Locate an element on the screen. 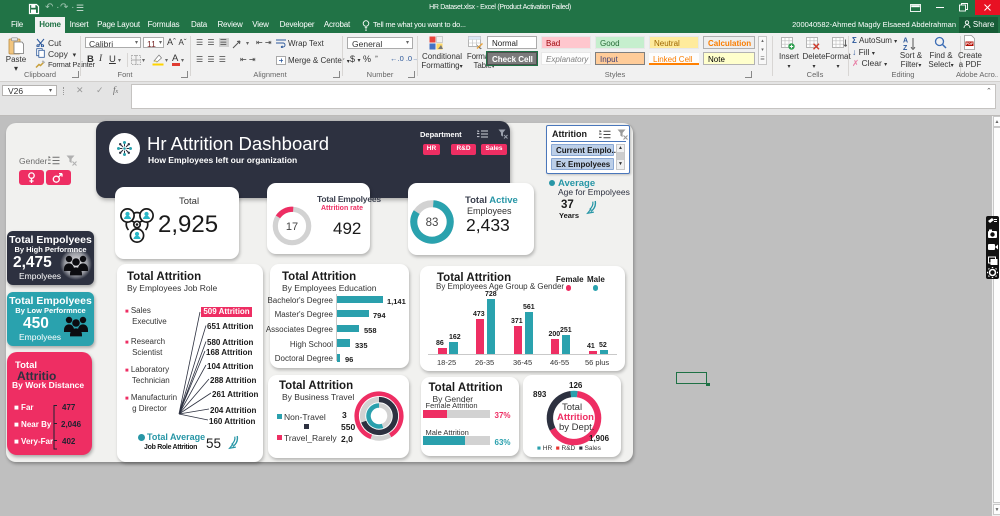  svg-text: 17 is located at coordinates (292, 227).